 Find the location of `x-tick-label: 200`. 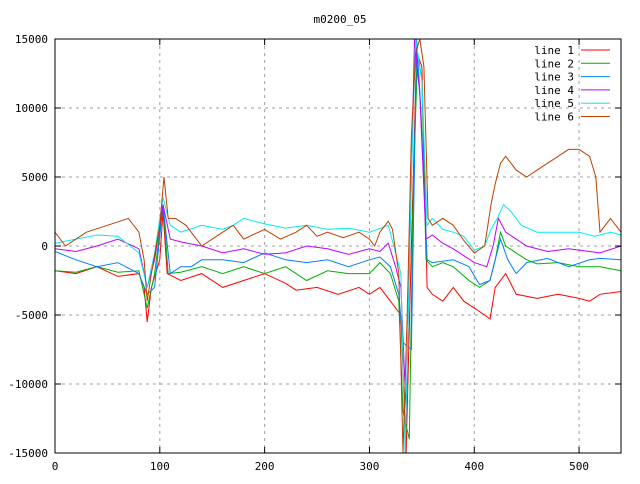

x-tick-label: 200 is located at coordinates (265, 466).